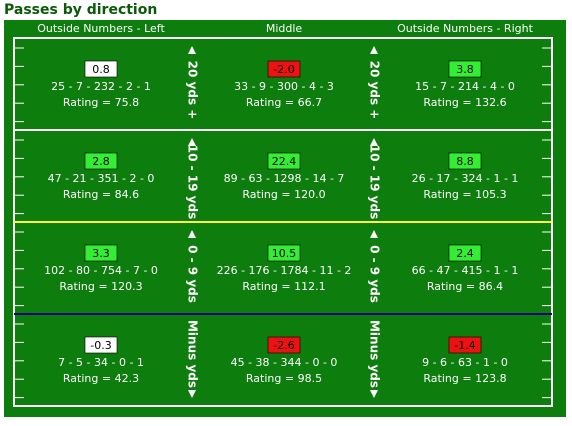 This screenshot has height=426, width=572. What do you see at coordinates (464, 102) in the screenshot?
I see `rating-text: Rating = 132.6` at bounding box center [464, 102].